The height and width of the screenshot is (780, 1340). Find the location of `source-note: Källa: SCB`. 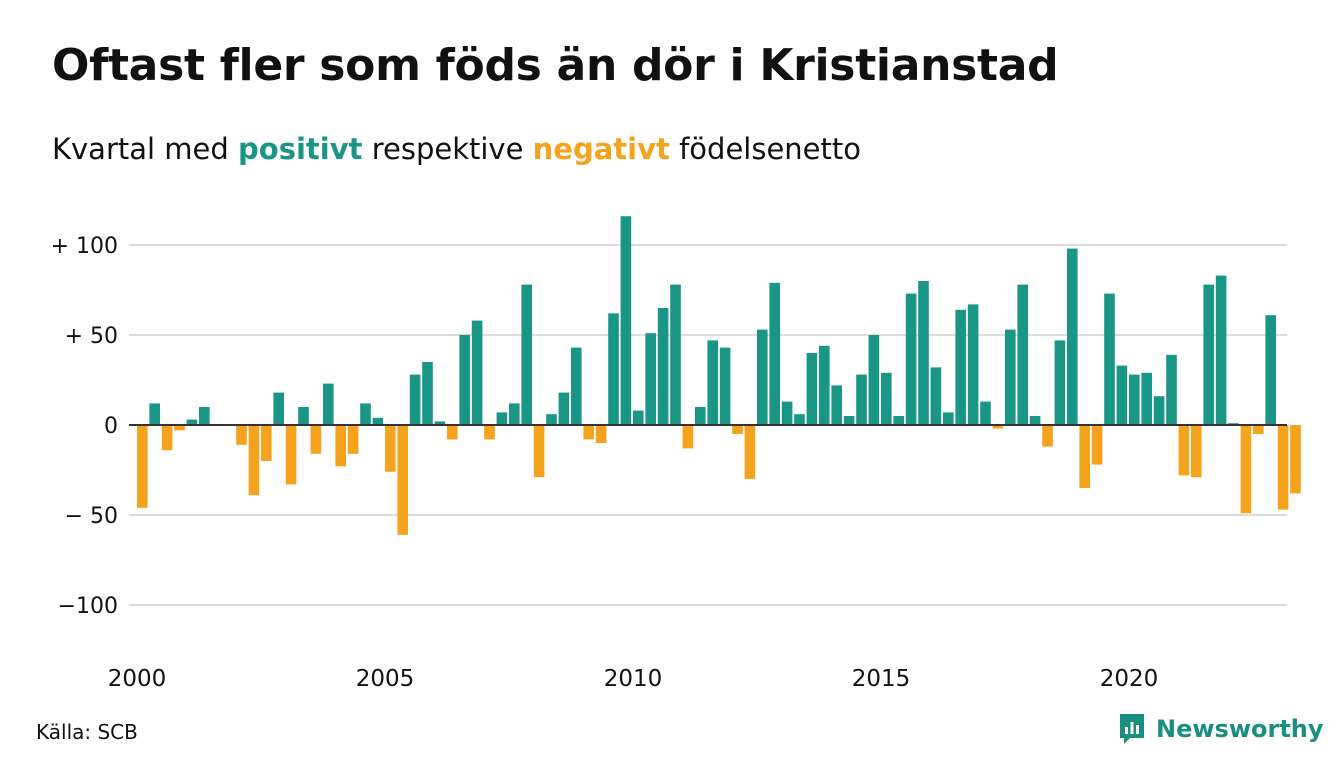

source-note: Källa: SCB is located at coordinates (87, 732).